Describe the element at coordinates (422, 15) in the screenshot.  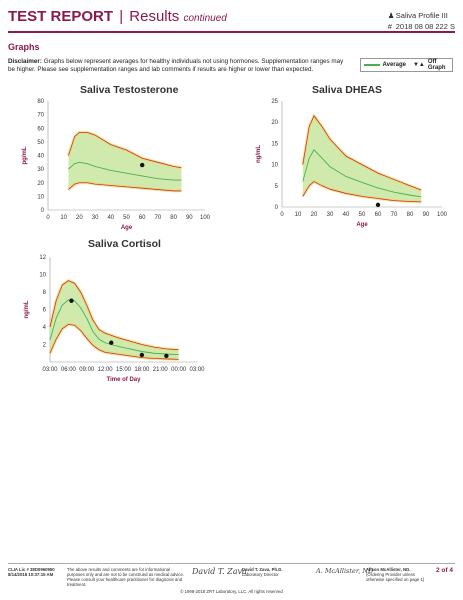
I see `profile-name: Saliva Profile III` at that location.